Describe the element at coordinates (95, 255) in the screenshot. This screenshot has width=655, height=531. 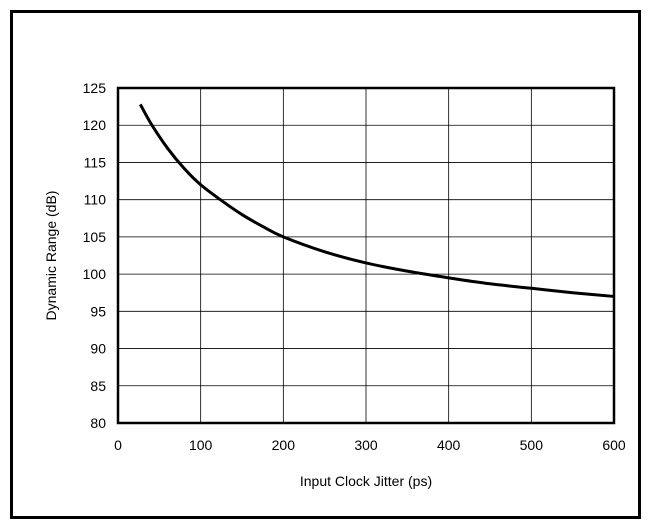
I see `y-tick-labels: 80 85 90 95 100 105 110 115 120 125` at that location.